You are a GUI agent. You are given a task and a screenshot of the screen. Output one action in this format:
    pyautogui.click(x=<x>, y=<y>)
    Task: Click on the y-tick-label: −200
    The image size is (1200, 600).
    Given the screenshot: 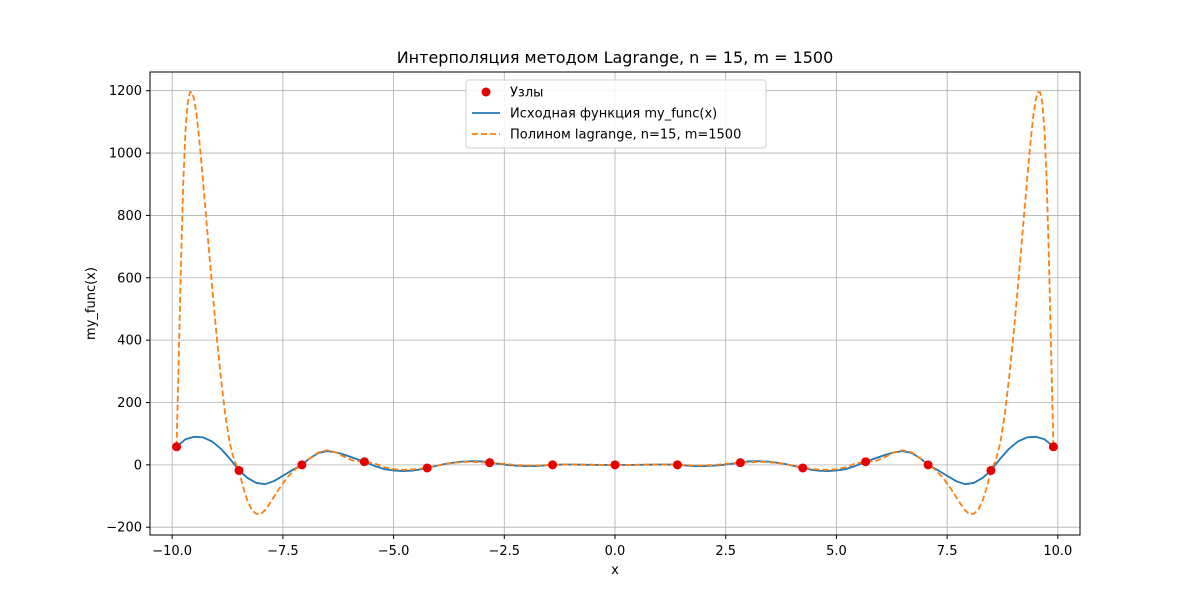 What is the action you would take?
    pyautogui.click(x=124, y=528)
    